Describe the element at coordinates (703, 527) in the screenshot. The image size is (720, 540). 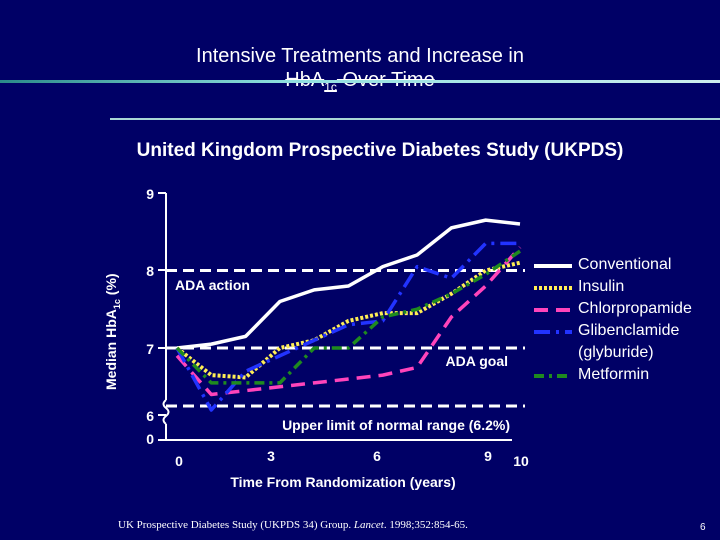
I see `page-number: 6` at that location.